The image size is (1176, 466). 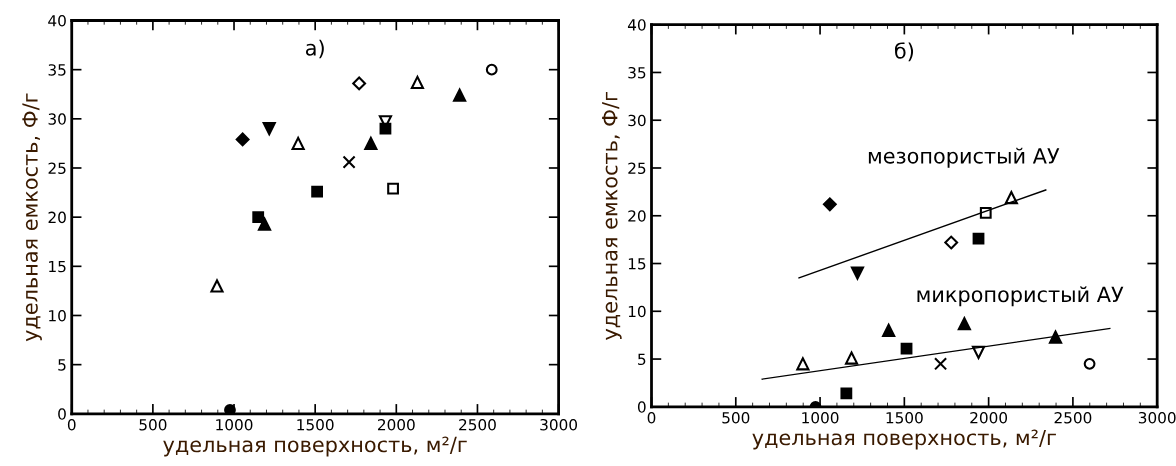 What do you see at coordinates (314, 49) in the screenshot?
I see `text: а)` at bounding box center [314, 49].